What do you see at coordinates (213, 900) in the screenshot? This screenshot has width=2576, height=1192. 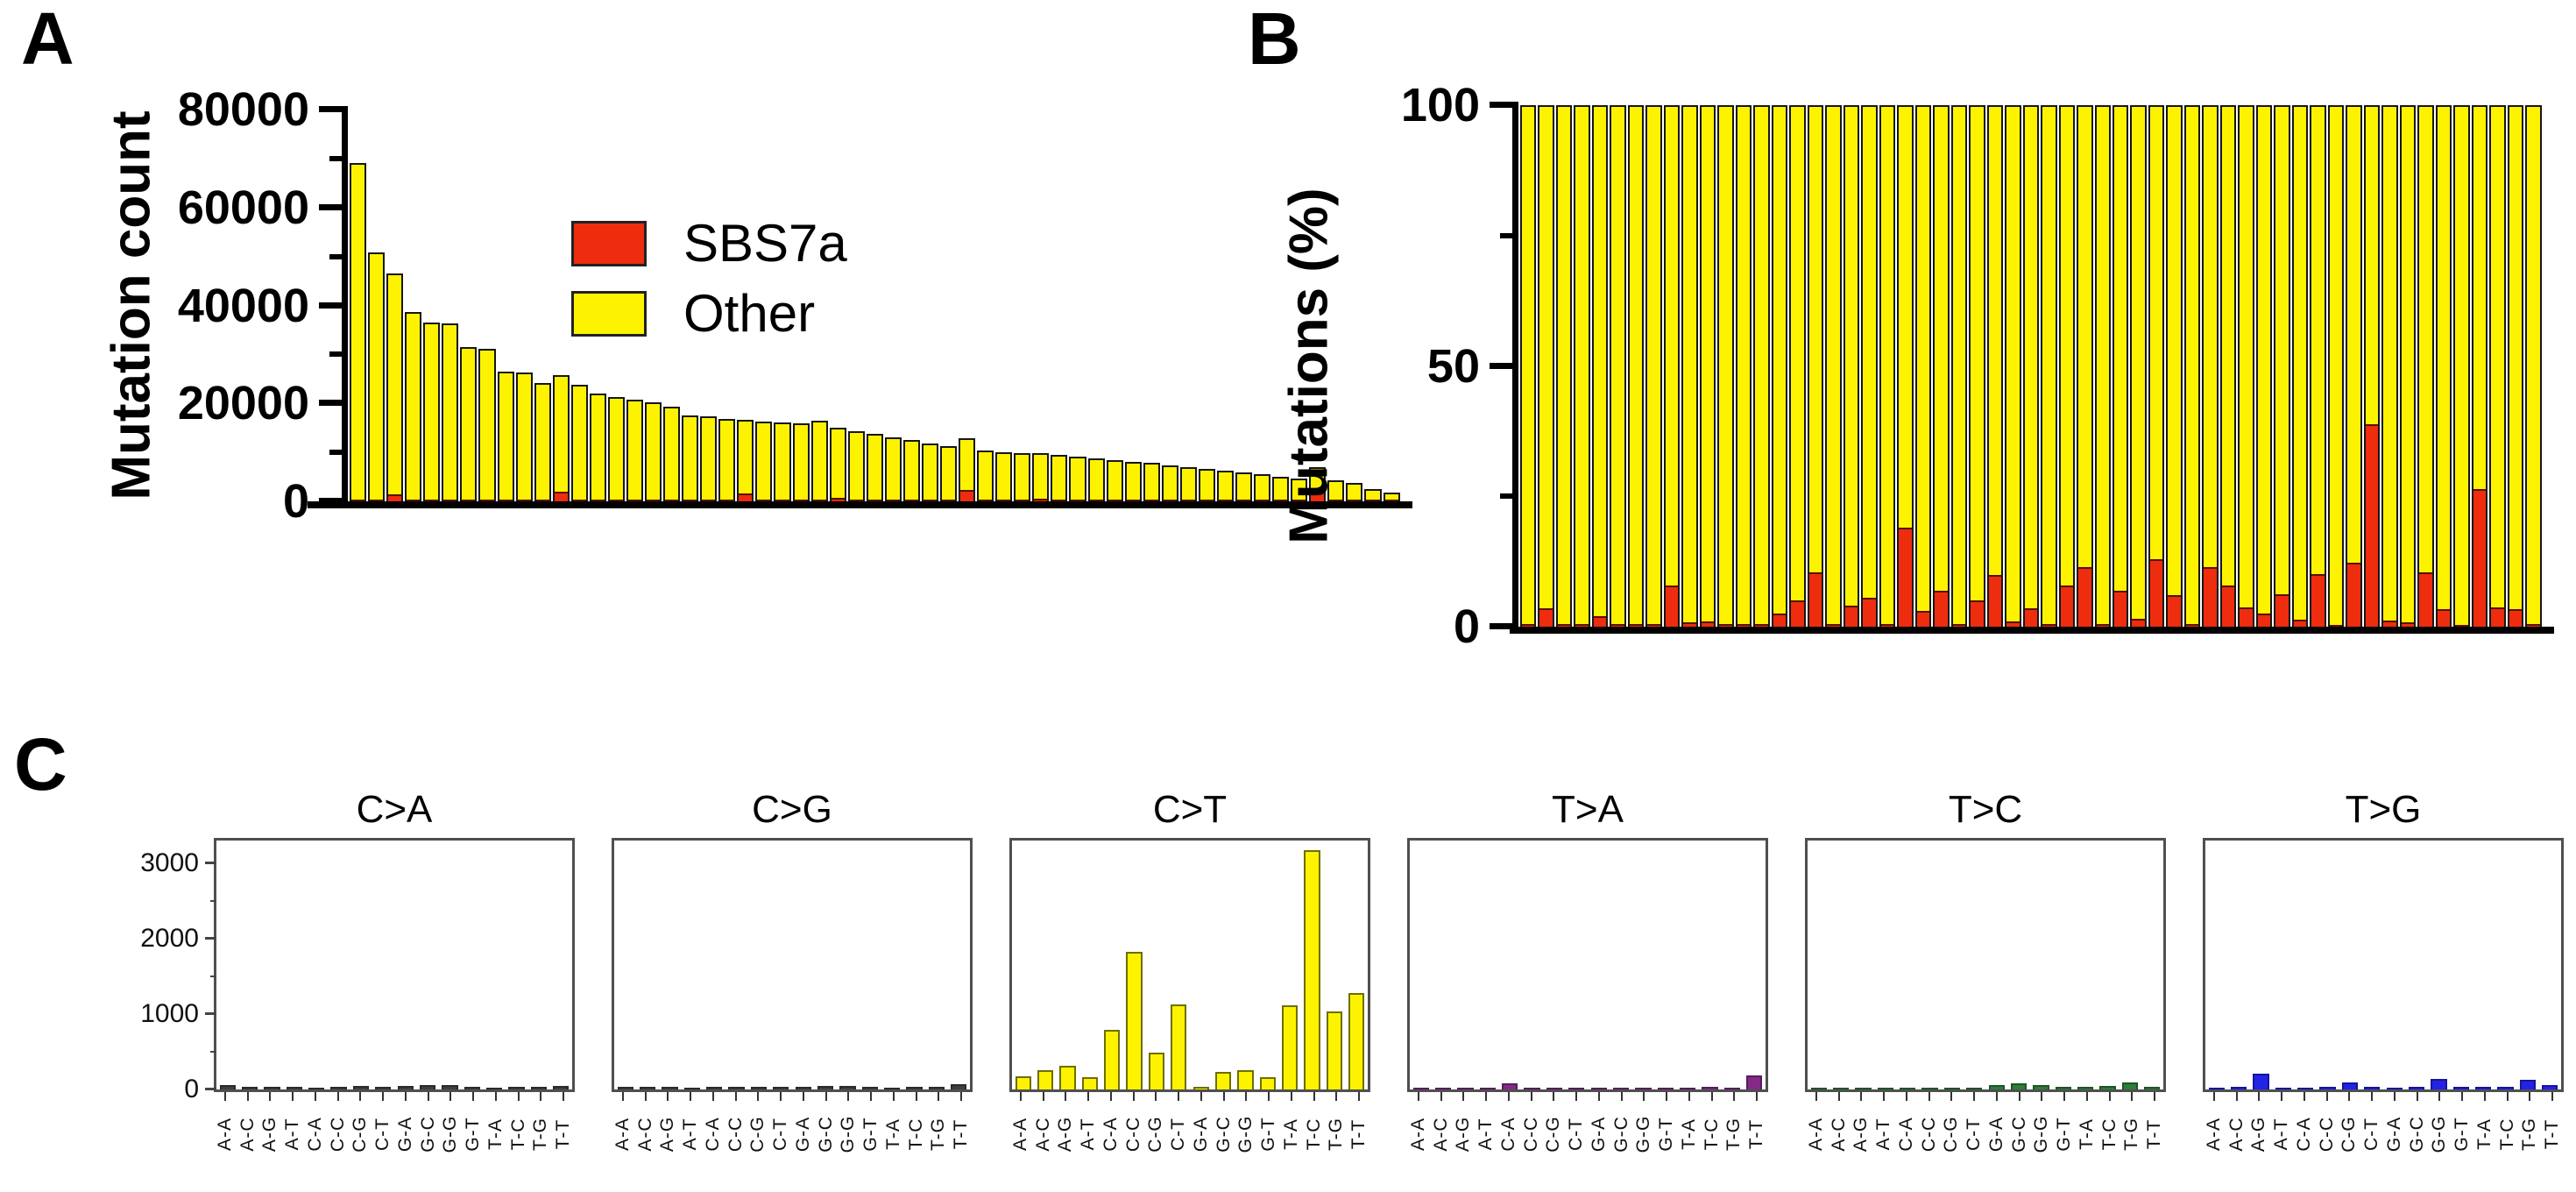 I see `y-tick-minor` at bounding box center [213, 900].